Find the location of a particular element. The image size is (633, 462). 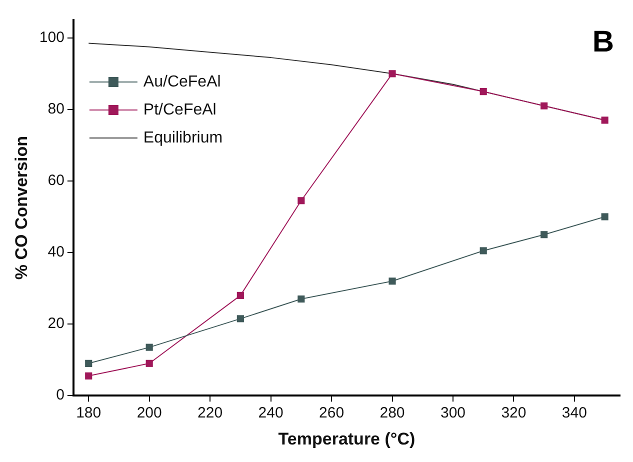

x-tick-label: 340 is located at coordinates (574, 413).